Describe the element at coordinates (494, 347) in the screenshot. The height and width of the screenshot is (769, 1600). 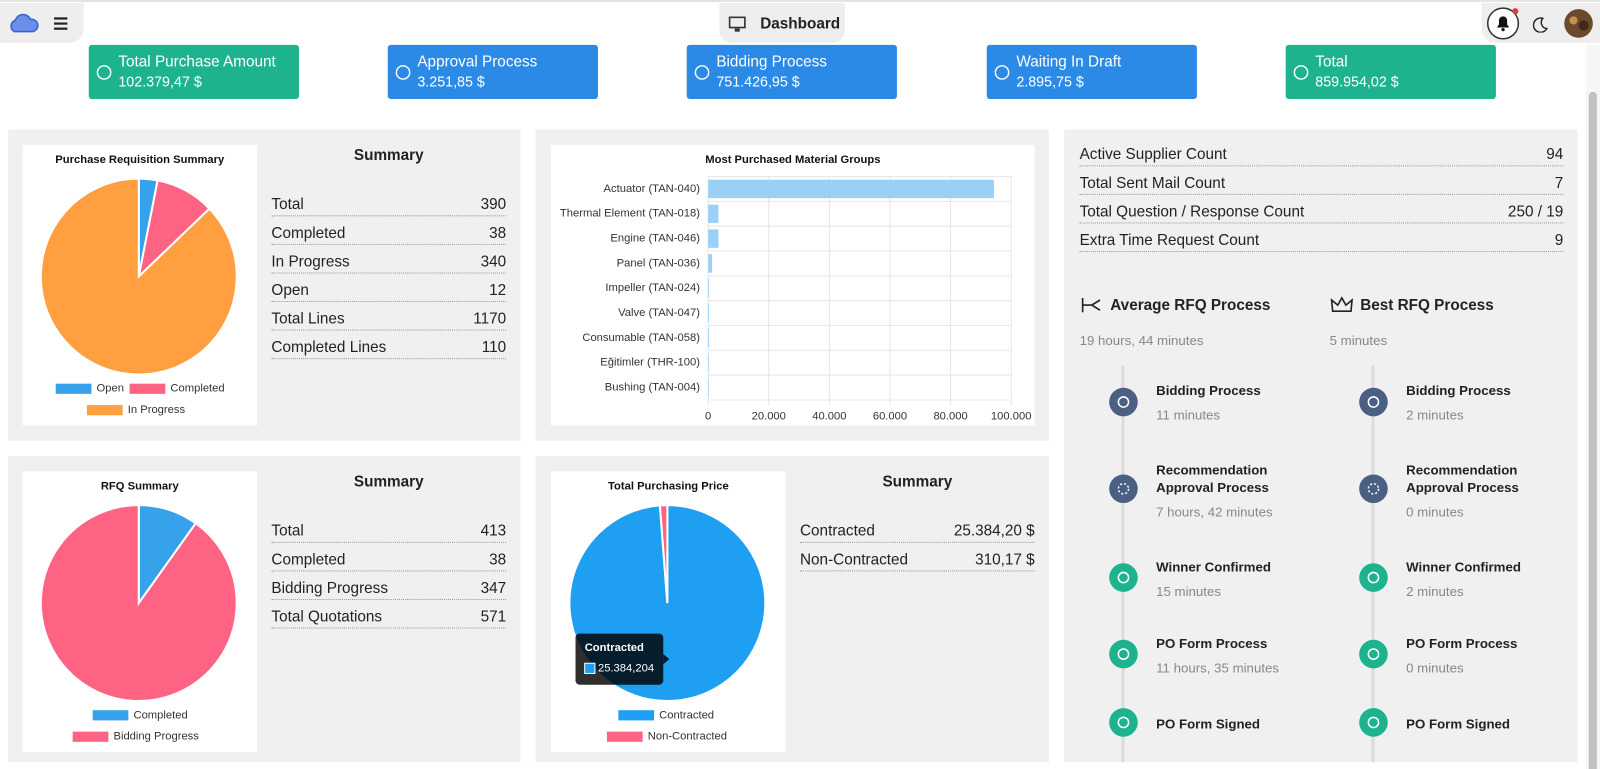
I see `summary-value: 110` at that location.